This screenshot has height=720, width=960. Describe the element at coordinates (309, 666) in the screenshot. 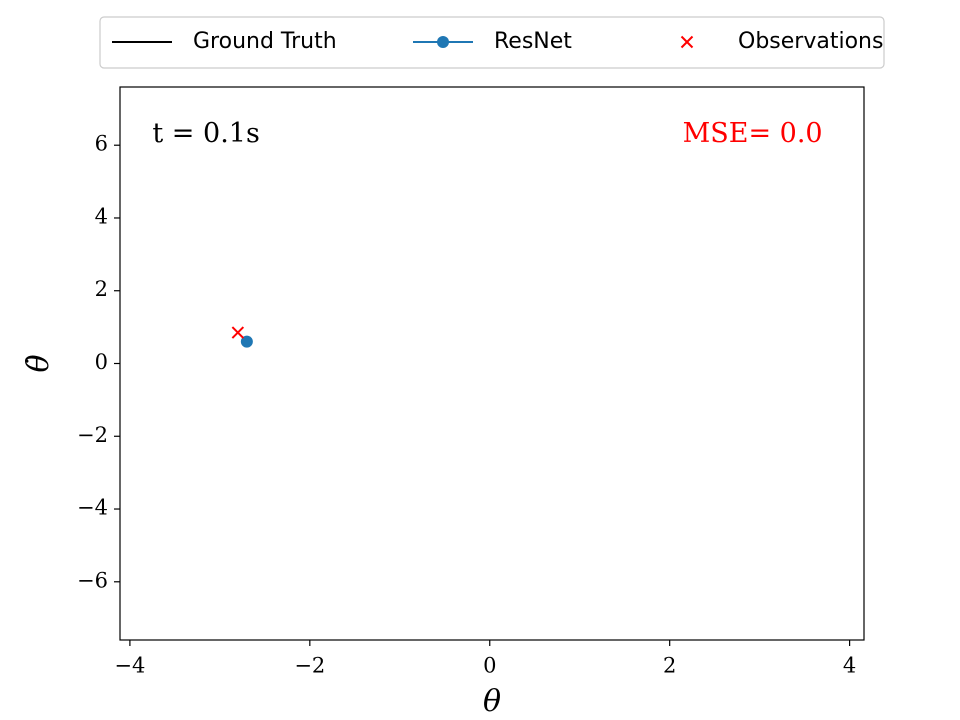

I see `x-tick-label: −2` at that location.